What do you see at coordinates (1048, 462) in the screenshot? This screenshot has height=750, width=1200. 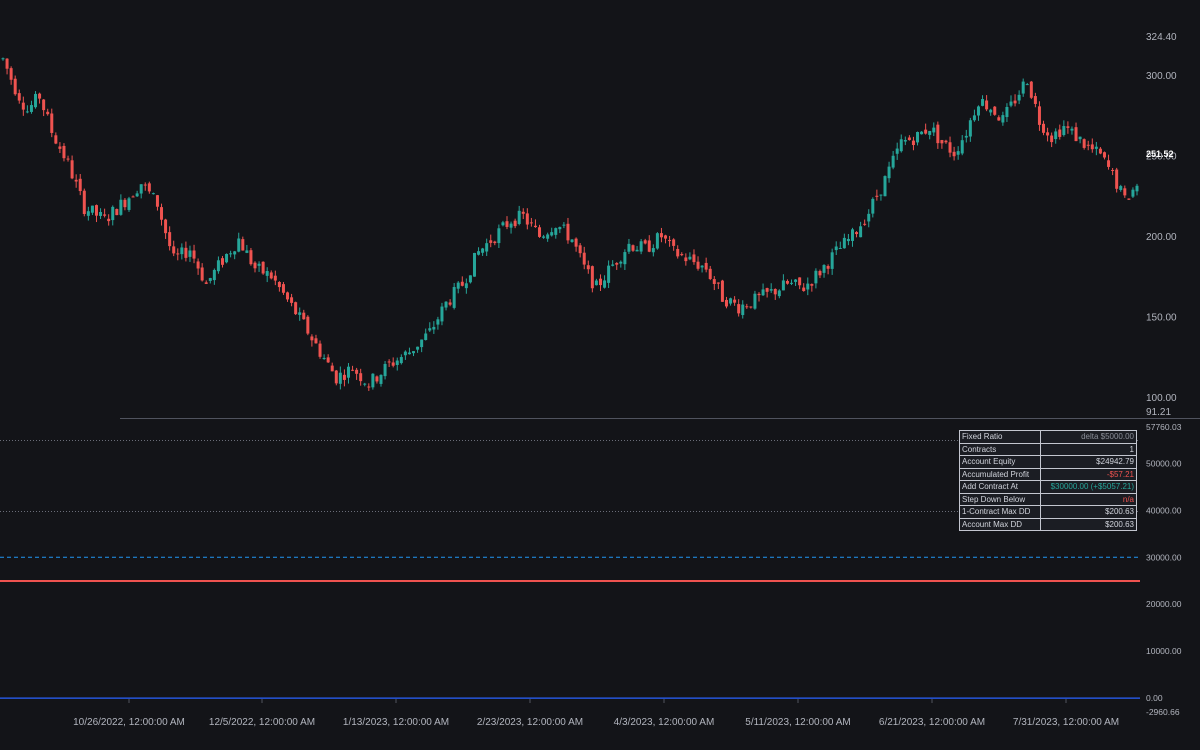 I see `stats-row: Account Equity $24942.79` at bounding box center [1048, 462].